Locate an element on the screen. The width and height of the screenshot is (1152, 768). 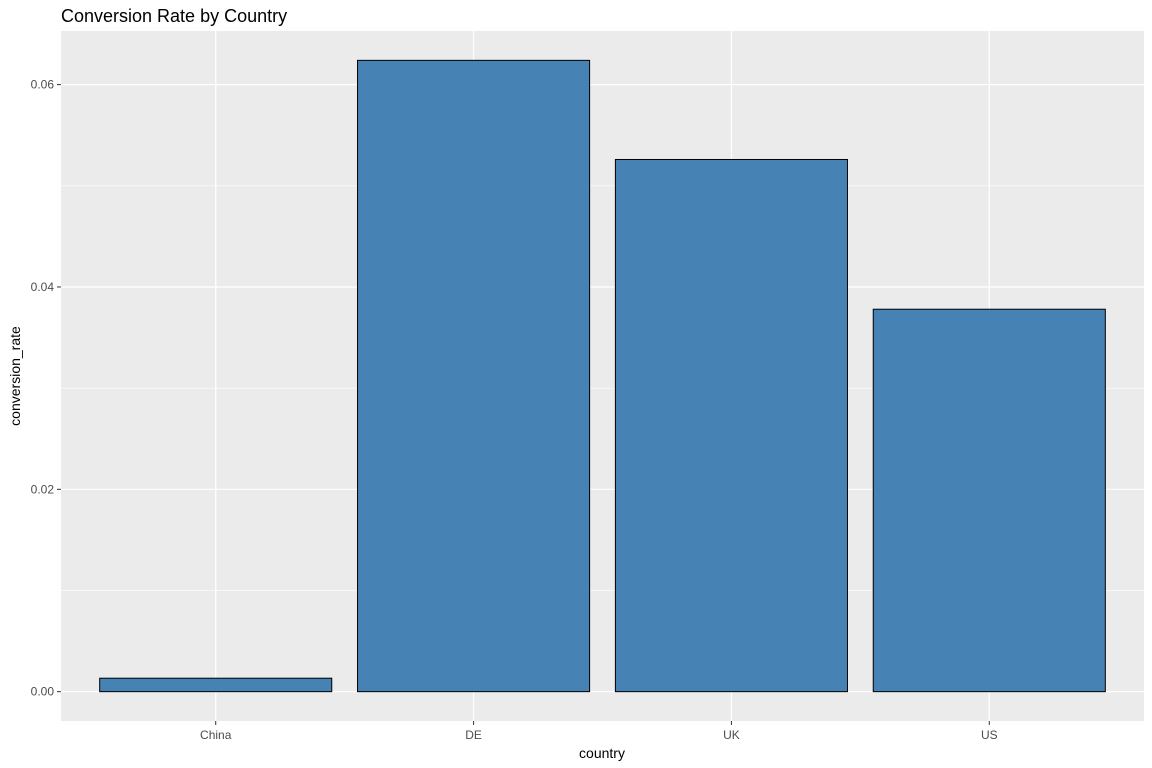
y-tick-label: 0.02 is located at coordinates (43, 489).